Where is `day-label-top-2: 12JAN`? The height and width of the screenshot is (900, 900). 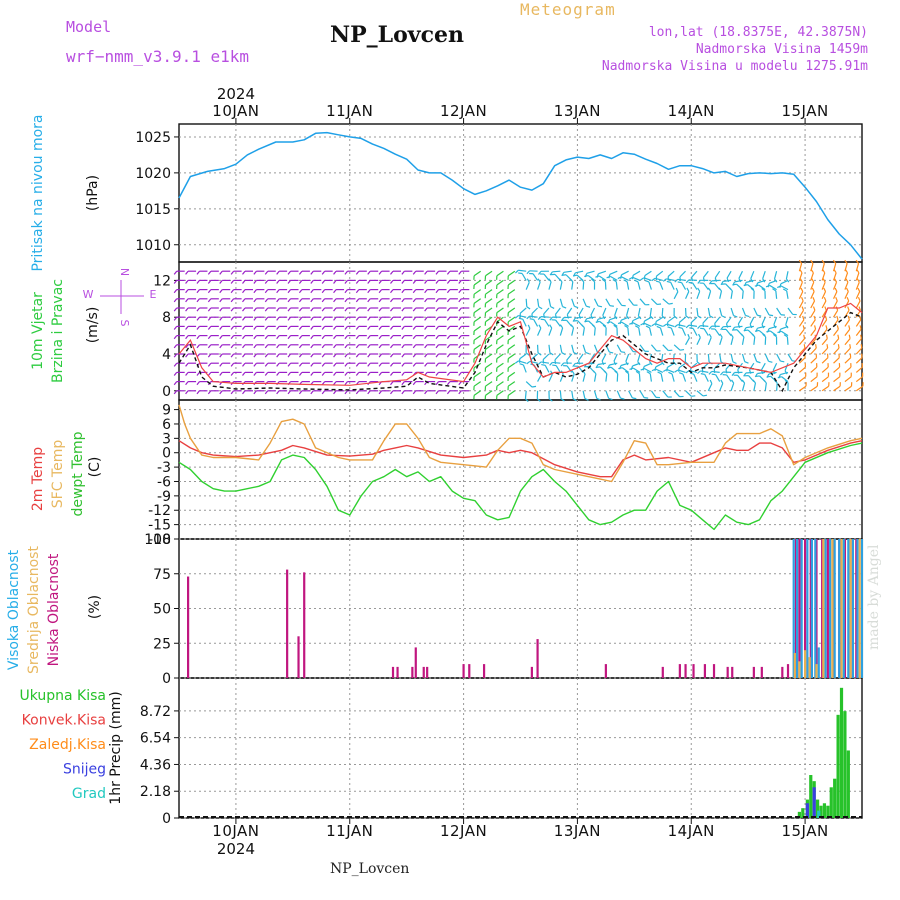
day-label-top-2: 12JAN is located at coordinates (463, 111).